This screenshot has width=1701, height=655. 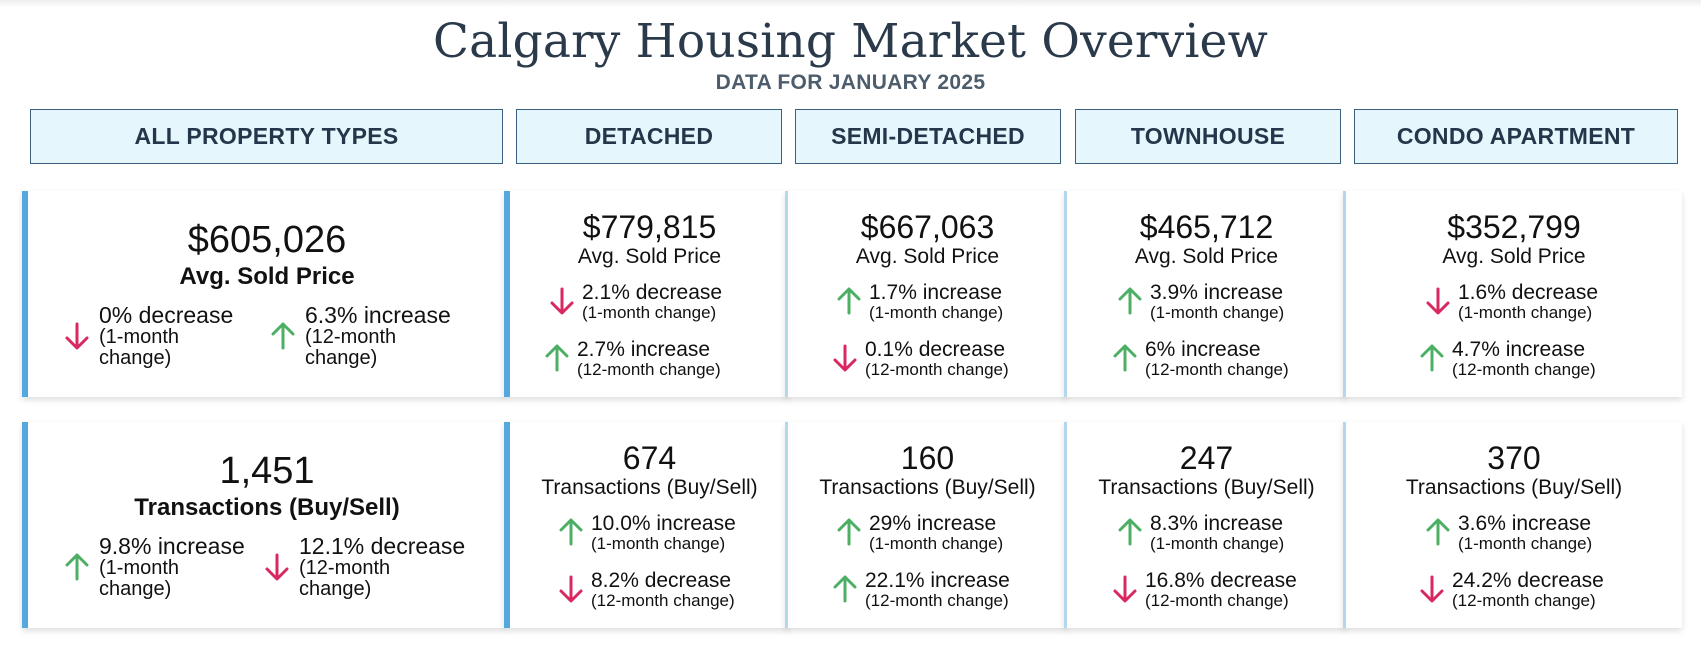 What do you see at coordinates (927, 227) in the screenshot?
I see `price-value: $667,063` at bounding box center [927, 227].